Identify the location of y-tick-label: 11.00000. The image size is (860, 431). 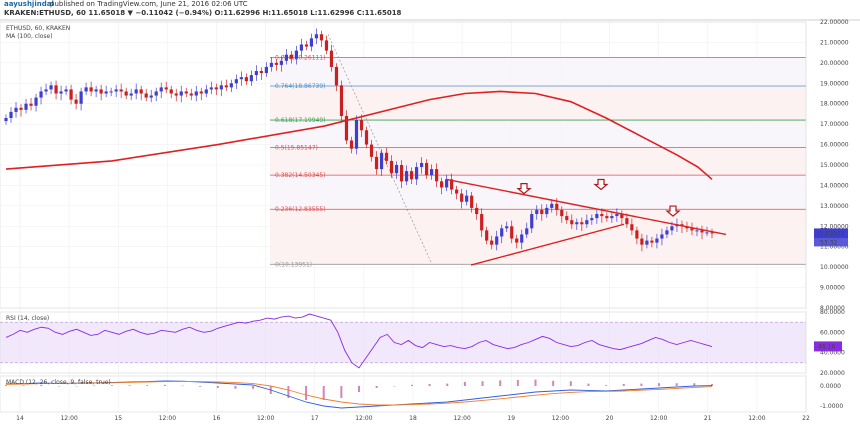
(834, 247).